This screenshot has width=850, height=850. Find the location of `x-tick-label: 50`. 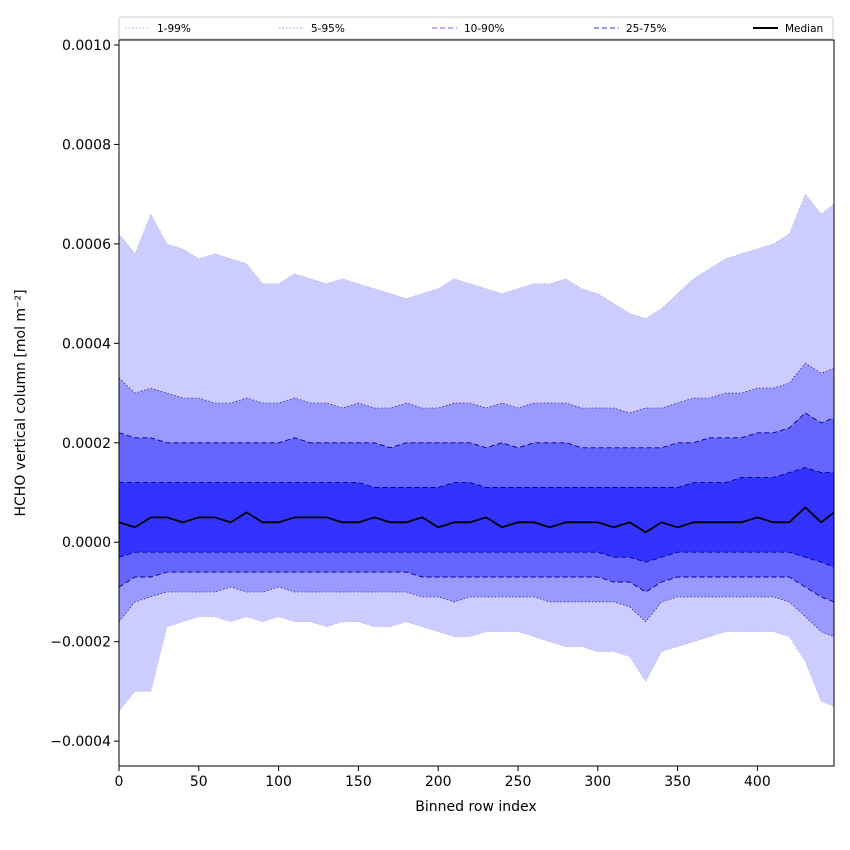

x-tick-label: 50 is located at coordinates (199, 782).